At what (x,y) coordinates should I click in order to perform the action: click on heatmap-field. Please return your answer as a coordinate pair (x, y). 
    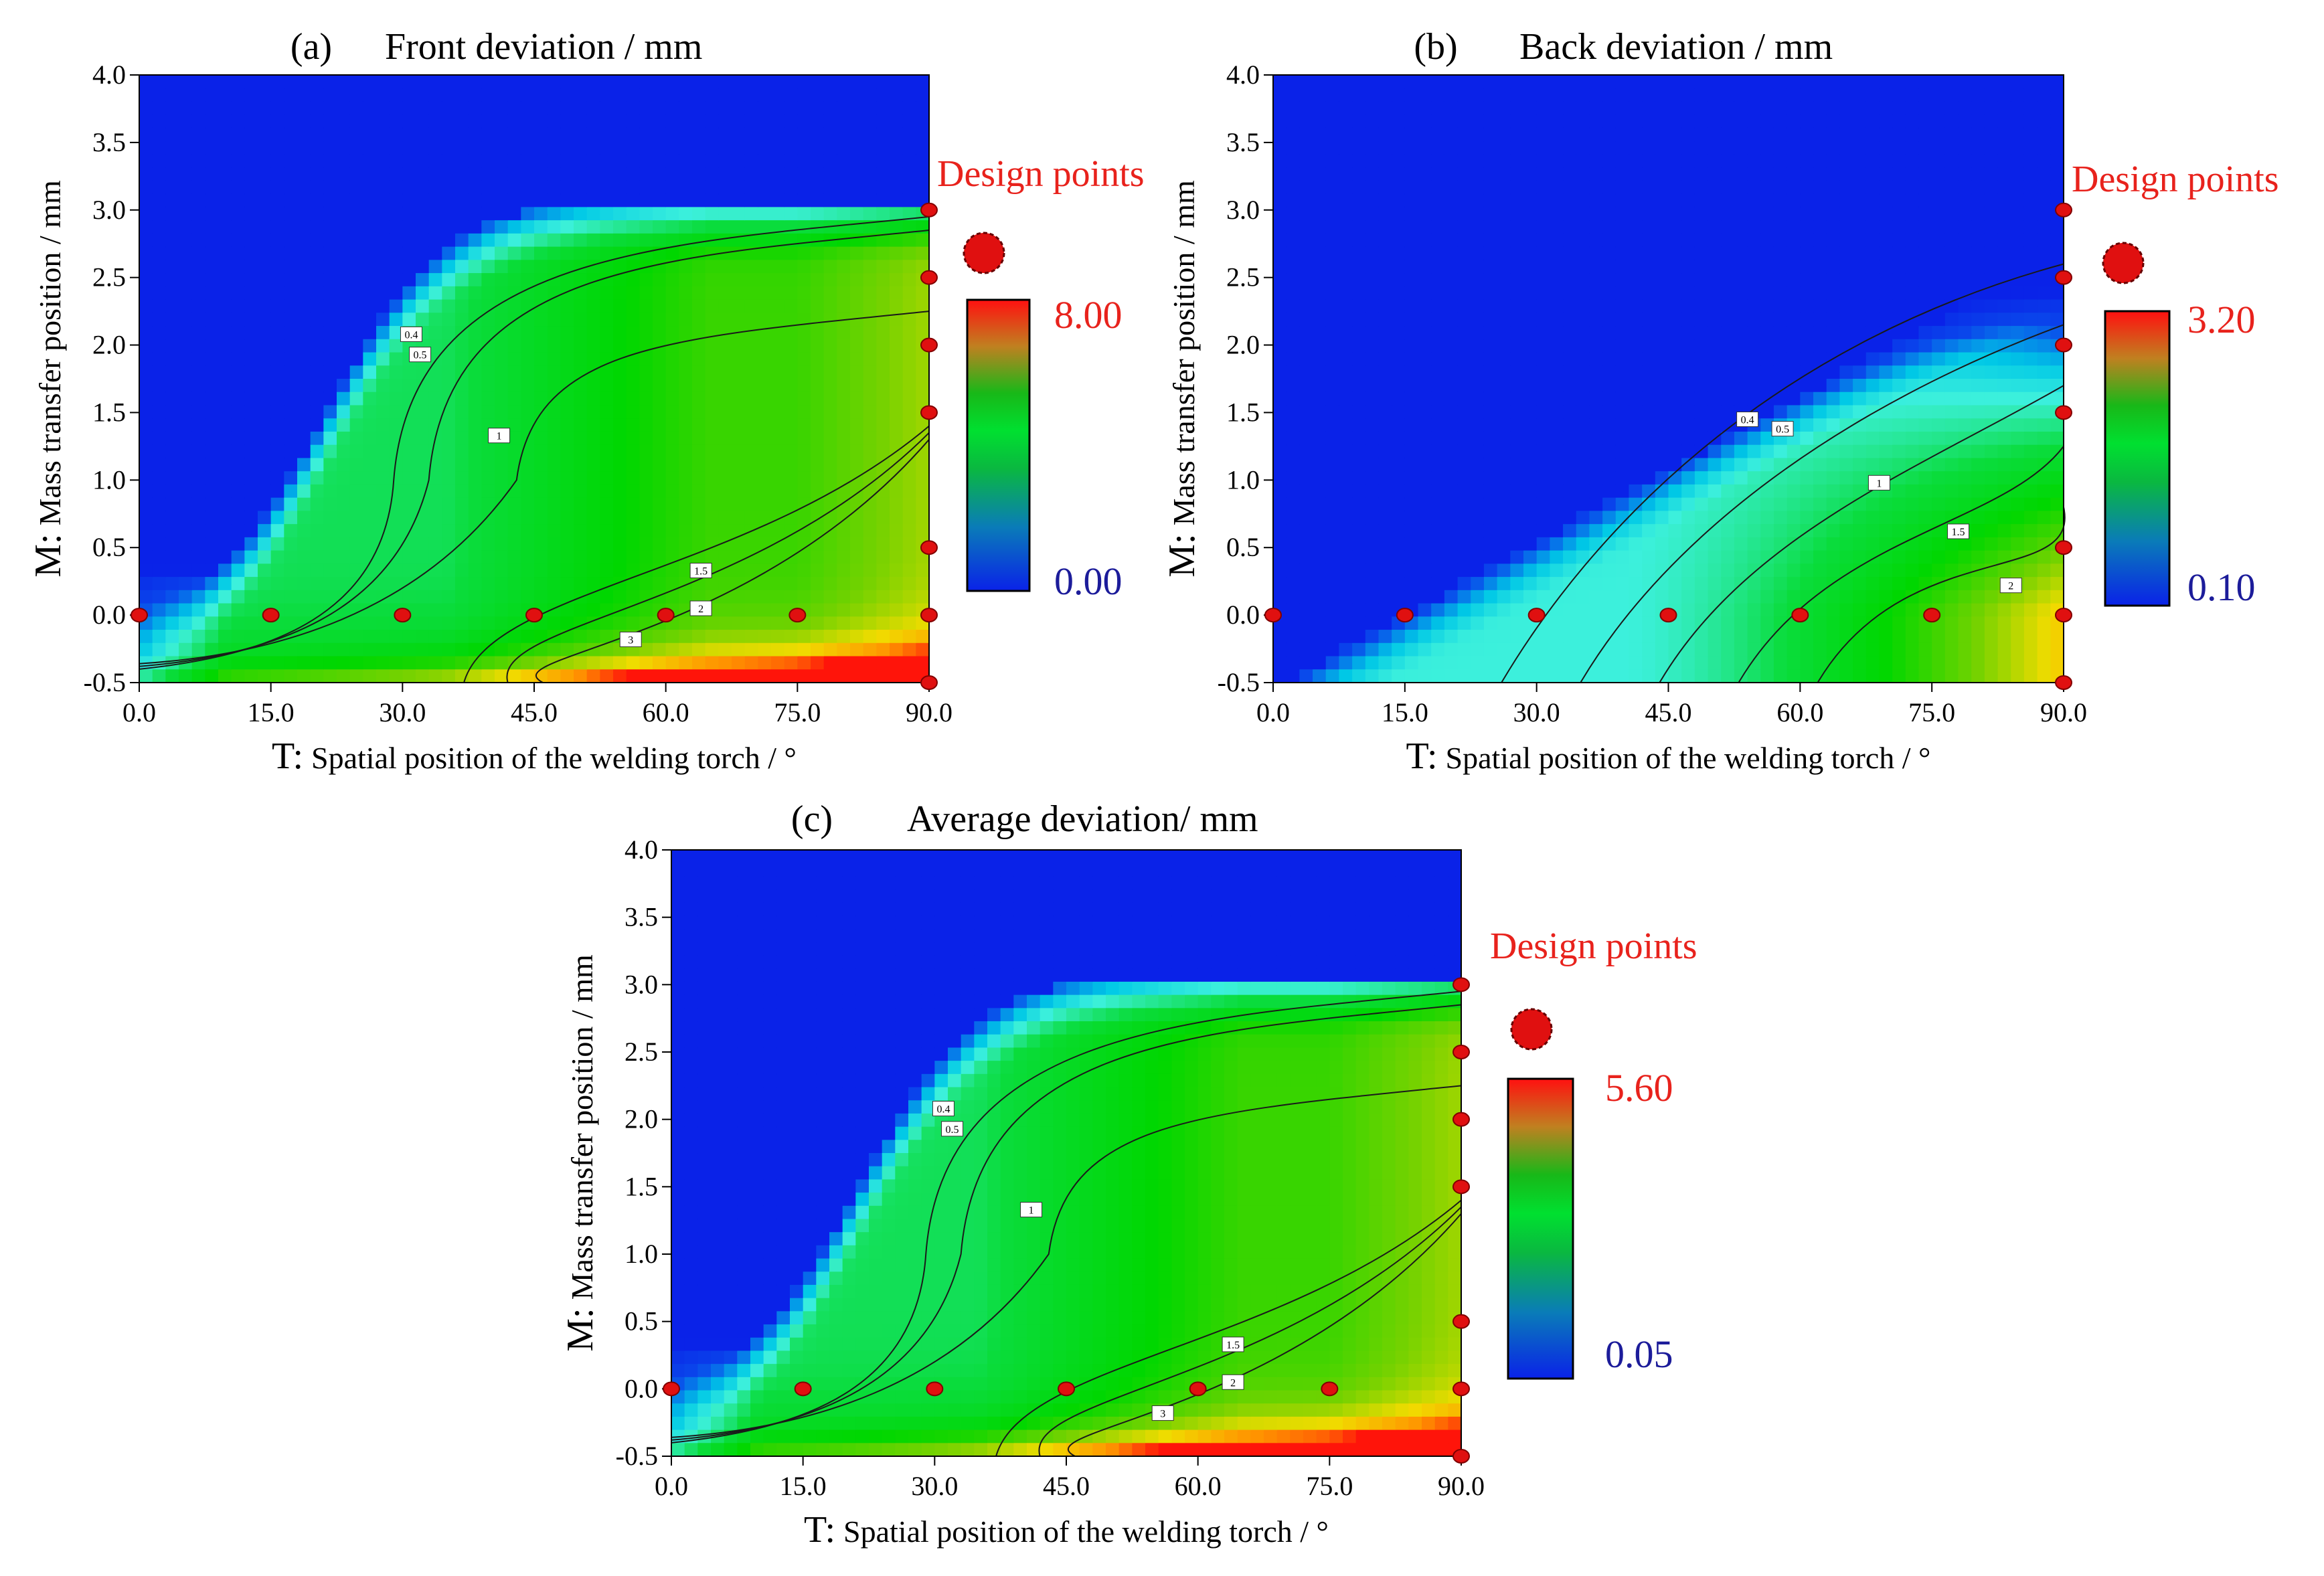
    Looking at the image, I should click on (534, 379).